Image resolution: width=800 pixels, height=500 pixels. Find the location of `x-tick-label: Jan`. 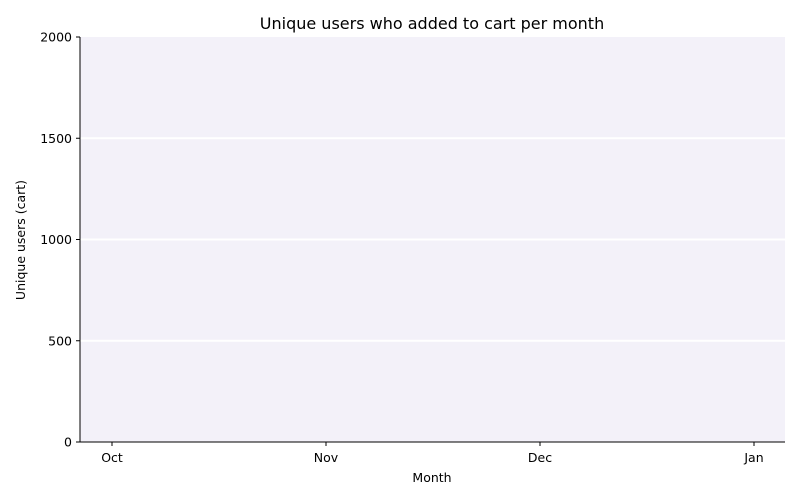

x-tick-label: Jan is located at coordinates (753, 457).